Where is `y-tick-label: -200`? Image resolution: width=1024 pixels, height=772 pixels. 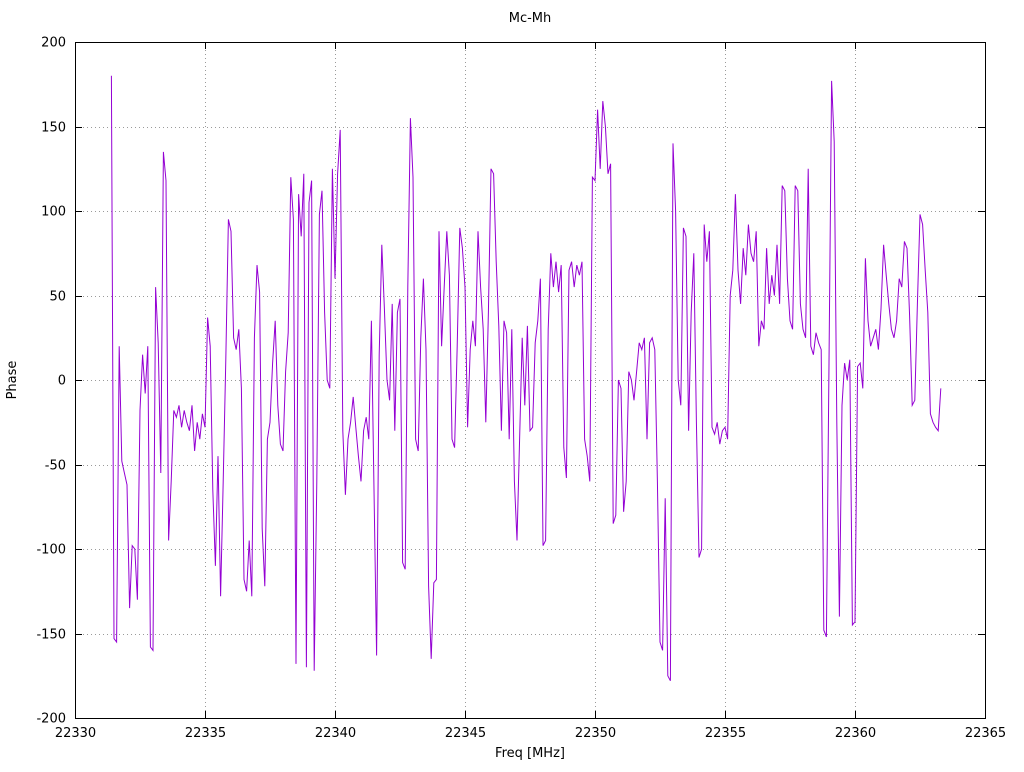
y-tick-label: -200 is located at coordinates (51, 719).